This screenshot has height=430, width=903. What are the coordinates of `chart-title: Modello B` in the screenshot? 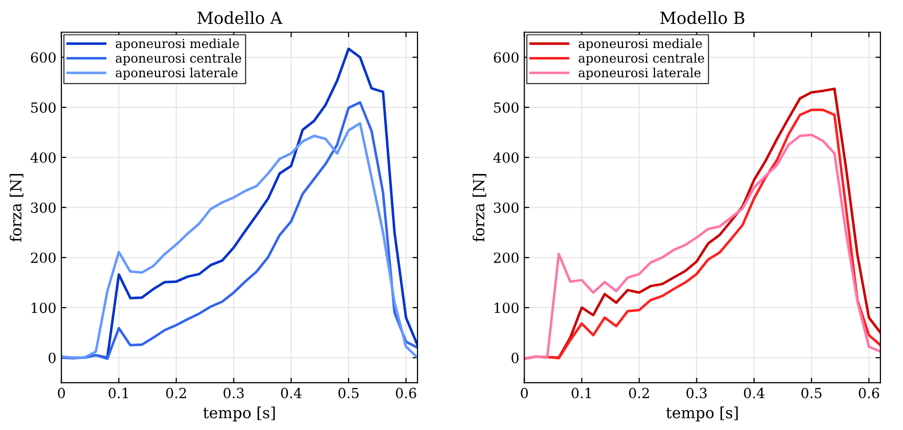 It's located at (702, 17).